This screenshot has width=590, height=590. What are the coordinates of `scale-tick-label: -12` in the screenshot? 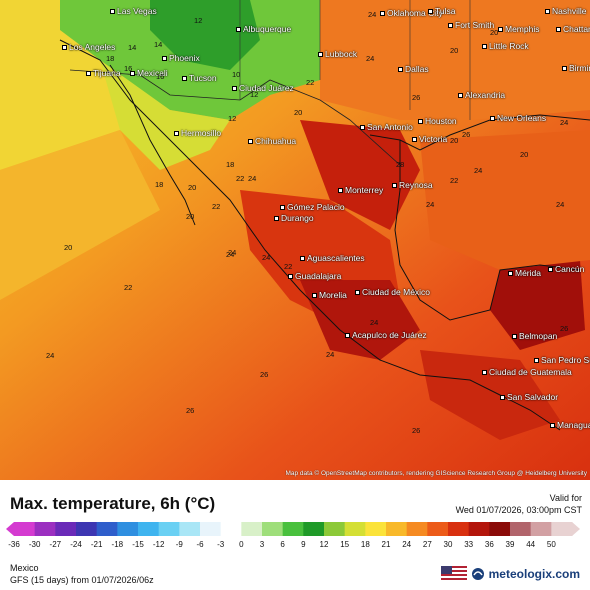 It's located at (158, 544).